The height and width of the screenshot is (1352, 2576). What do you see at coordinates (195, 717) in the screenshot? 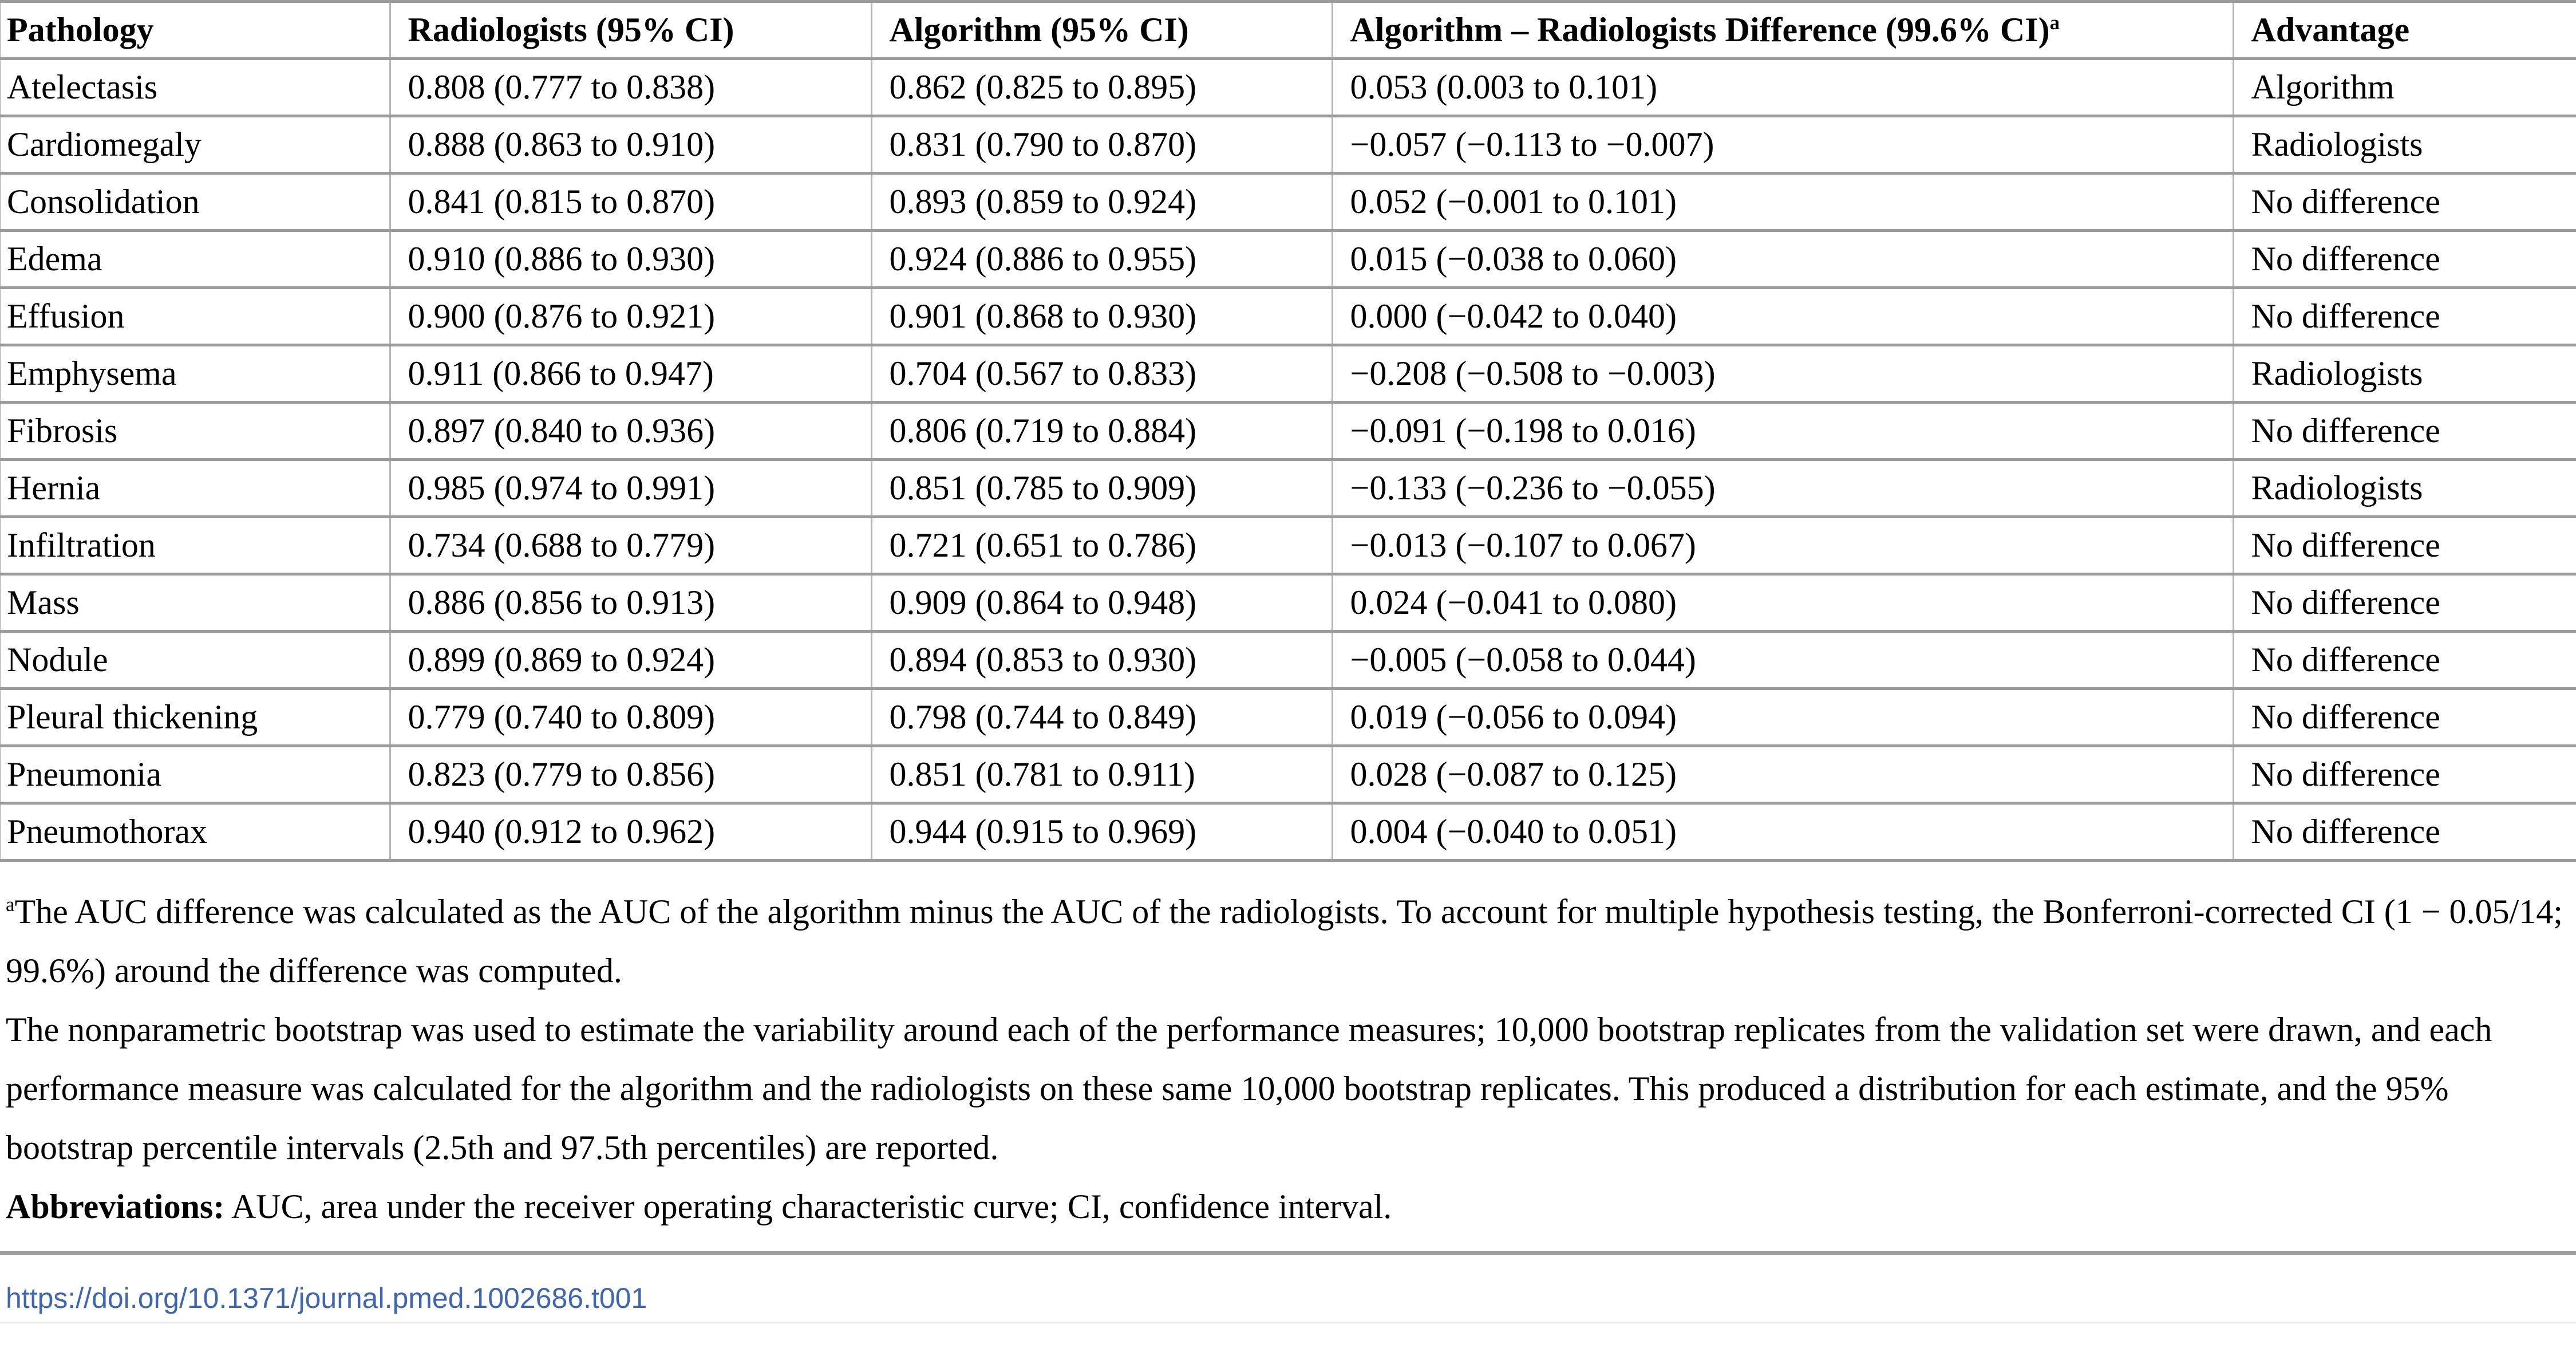
I see `pathology-cell: Pleural thickening` at bounding box center [195, 717].